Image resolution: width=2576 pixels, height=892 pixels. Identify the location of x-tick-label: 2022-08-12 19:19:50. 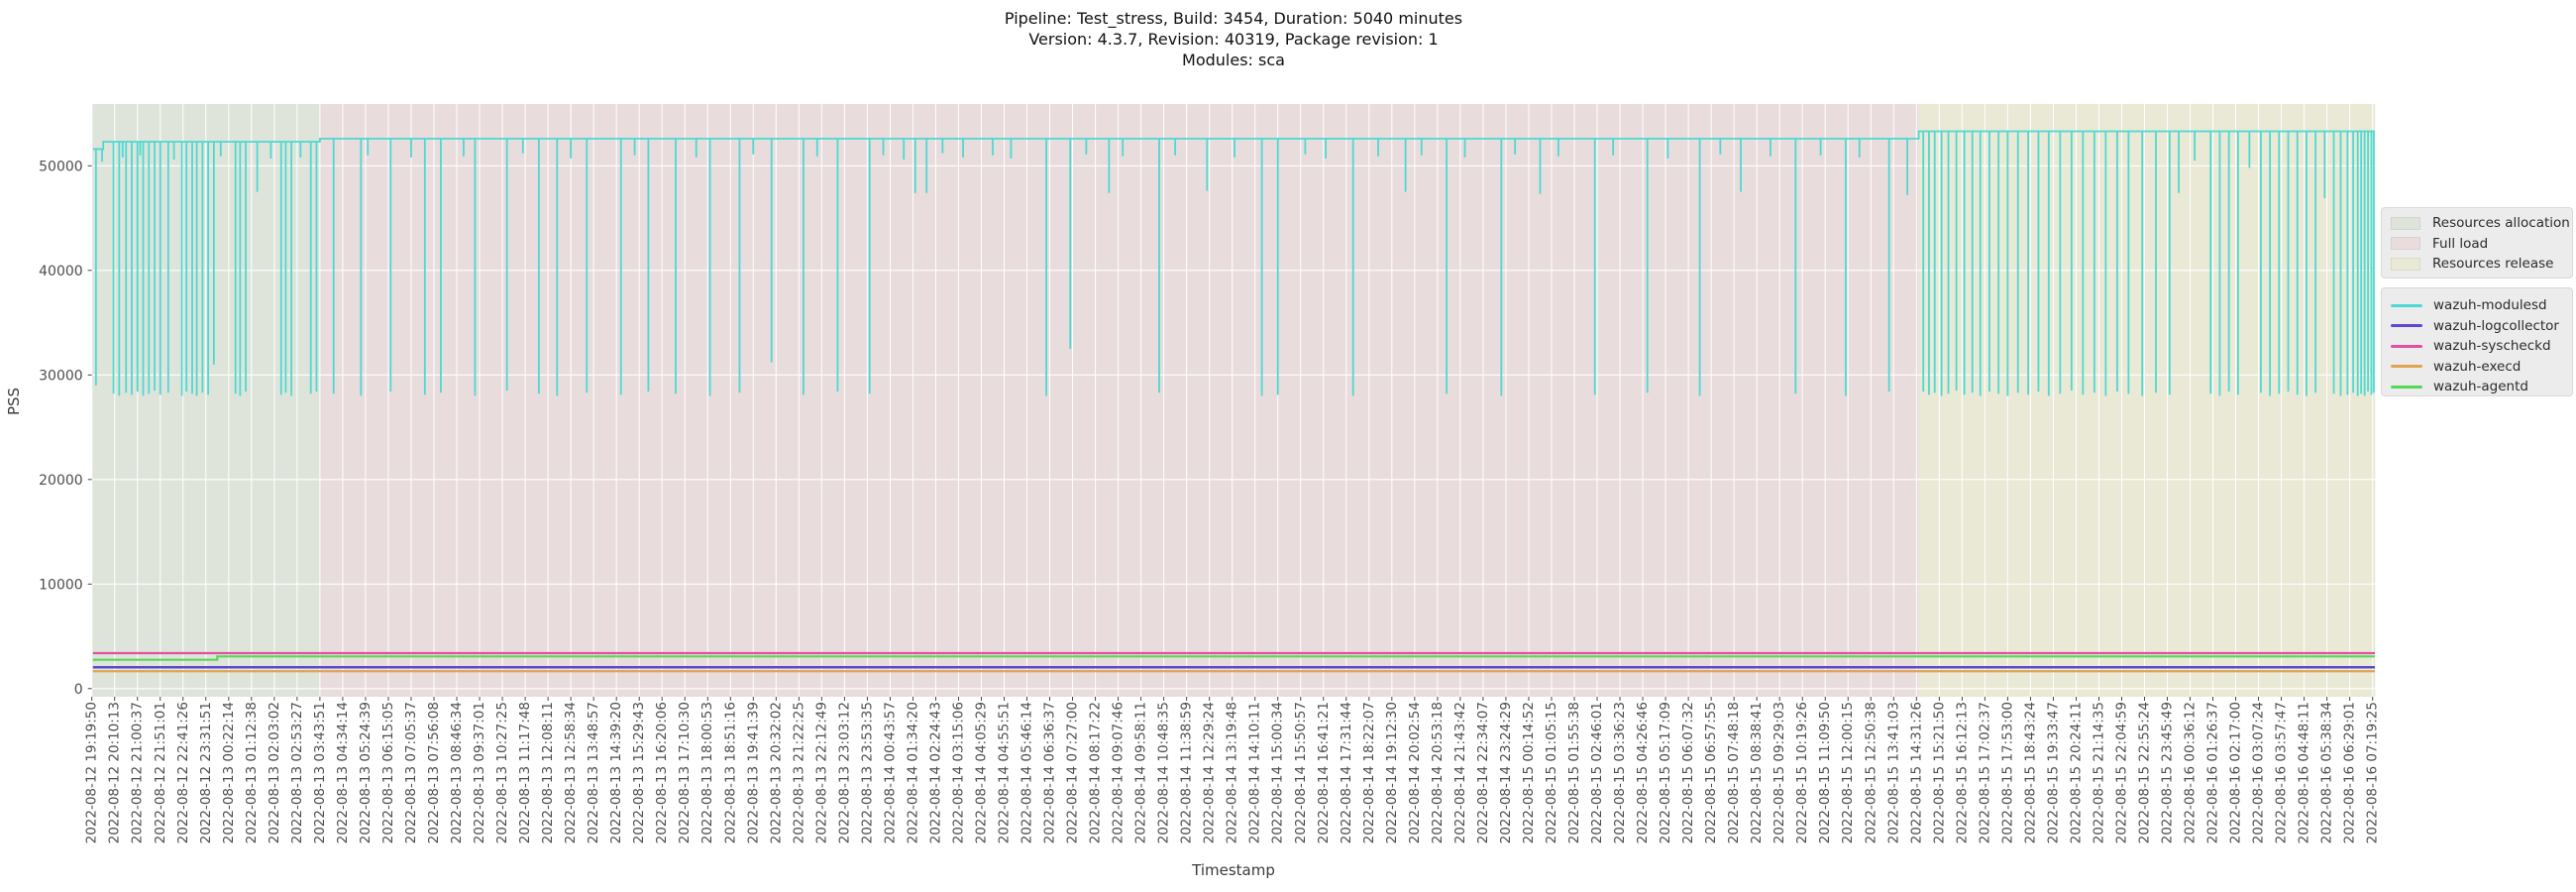
(92, 773).